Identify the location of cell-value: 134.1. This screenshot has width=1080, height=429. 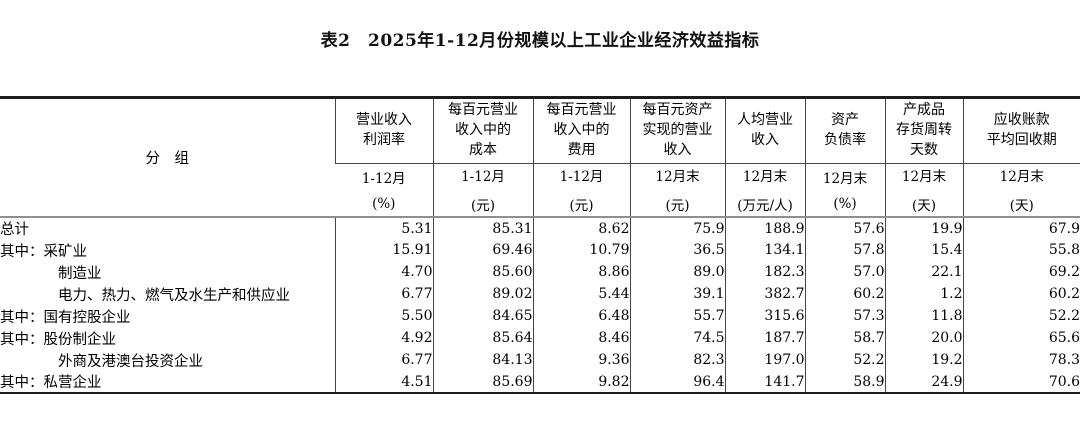
(764, 250).